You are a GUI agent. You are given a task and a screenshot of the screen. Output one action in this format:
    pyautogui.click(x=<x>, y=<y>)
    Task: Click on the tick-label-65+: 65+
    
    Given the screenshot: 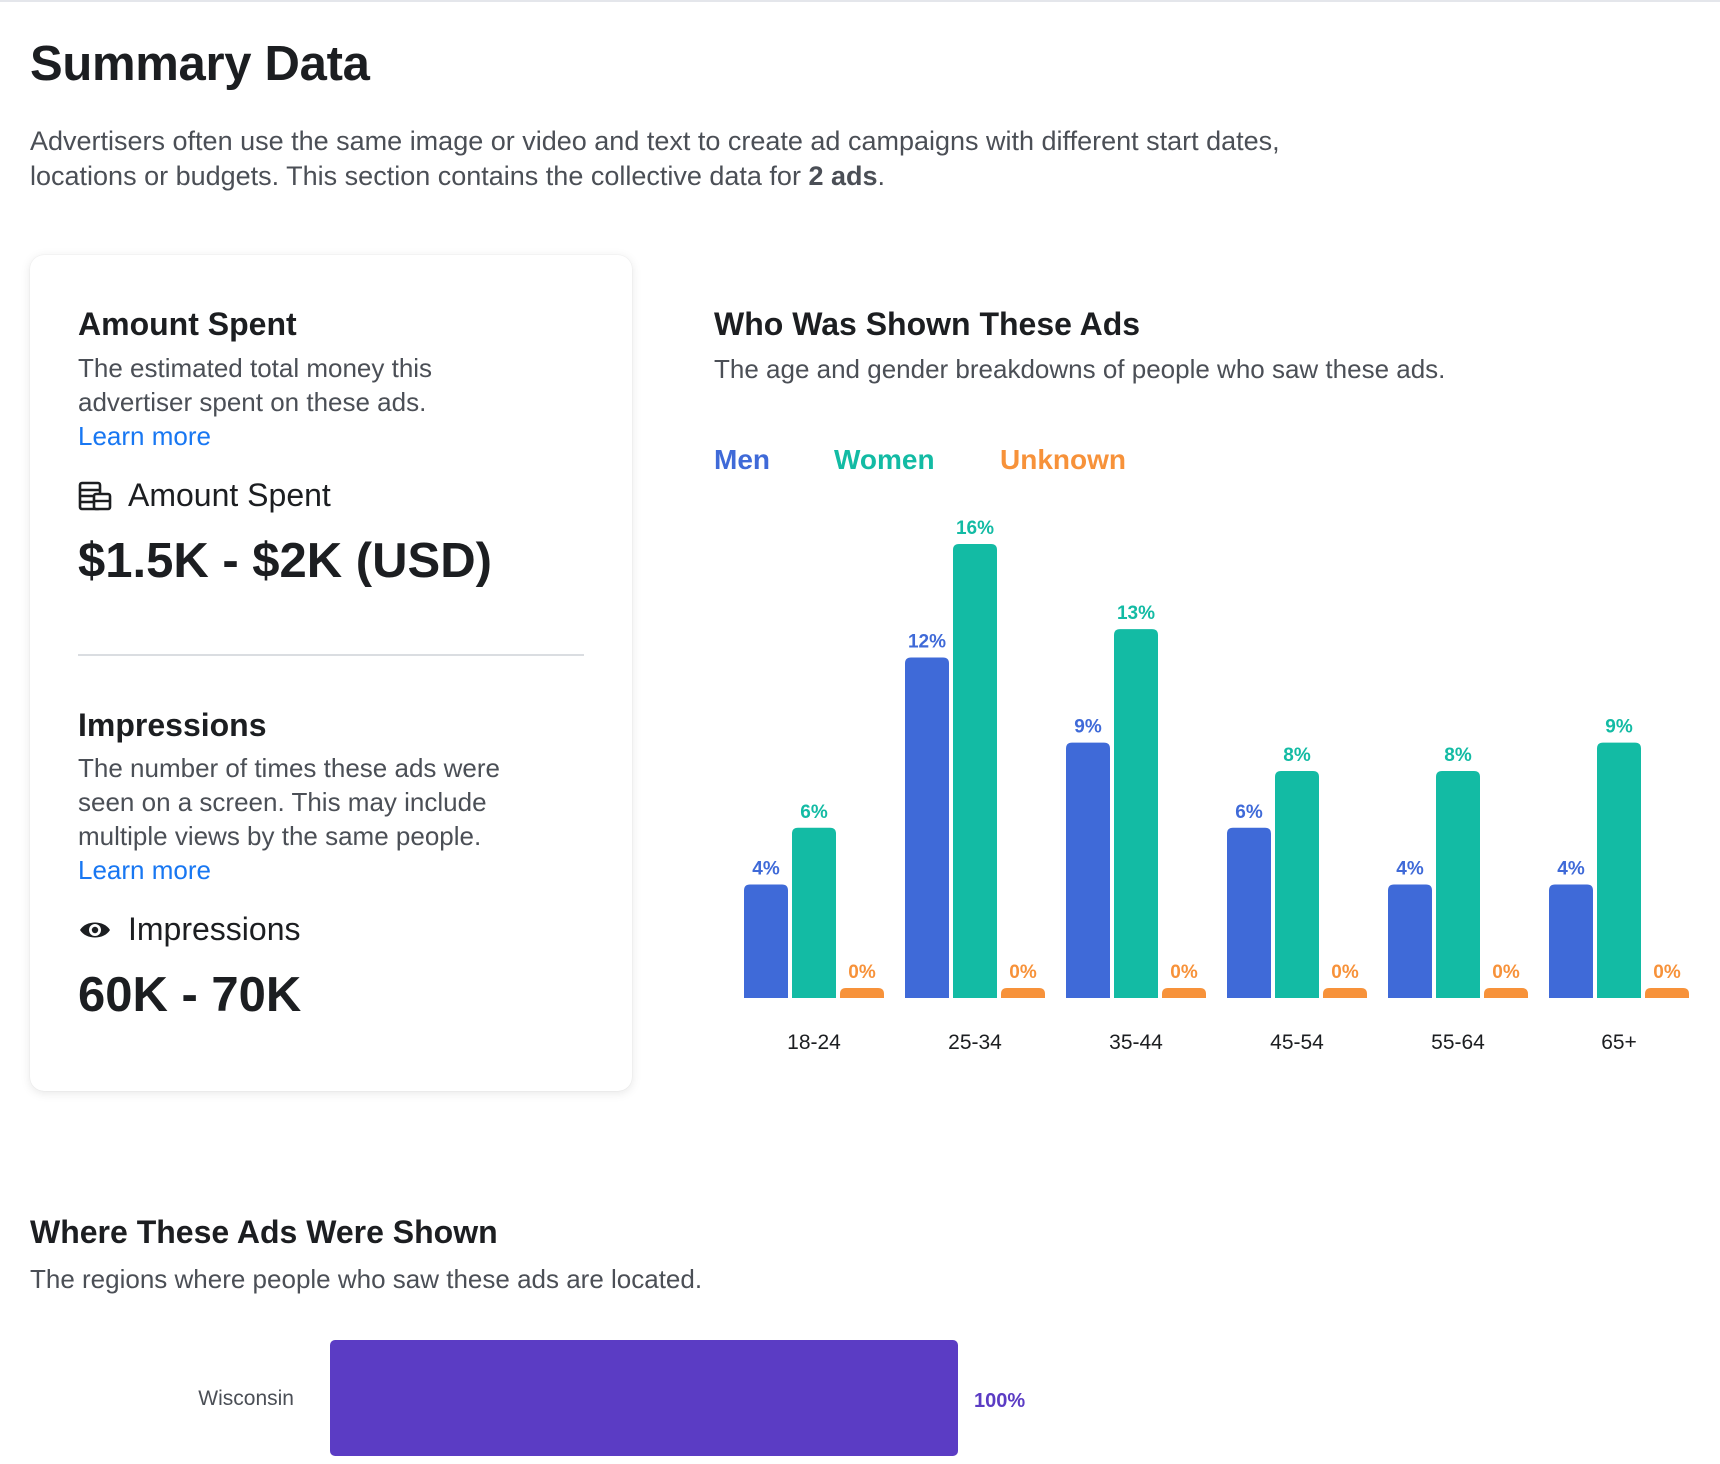 What is the action you would take?
    pyautogui.click(x=1619, y=1042)
    